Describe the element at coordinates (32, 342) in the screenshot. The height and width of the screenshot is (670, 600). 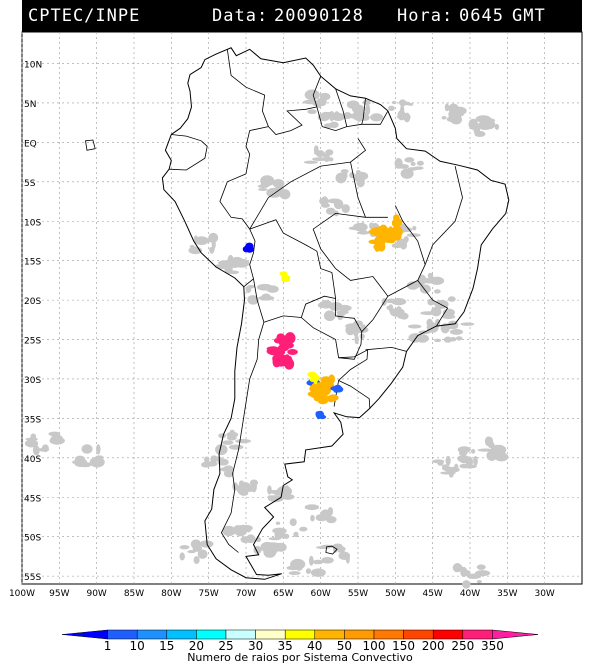
I see `lat-label: 25S` at that location.